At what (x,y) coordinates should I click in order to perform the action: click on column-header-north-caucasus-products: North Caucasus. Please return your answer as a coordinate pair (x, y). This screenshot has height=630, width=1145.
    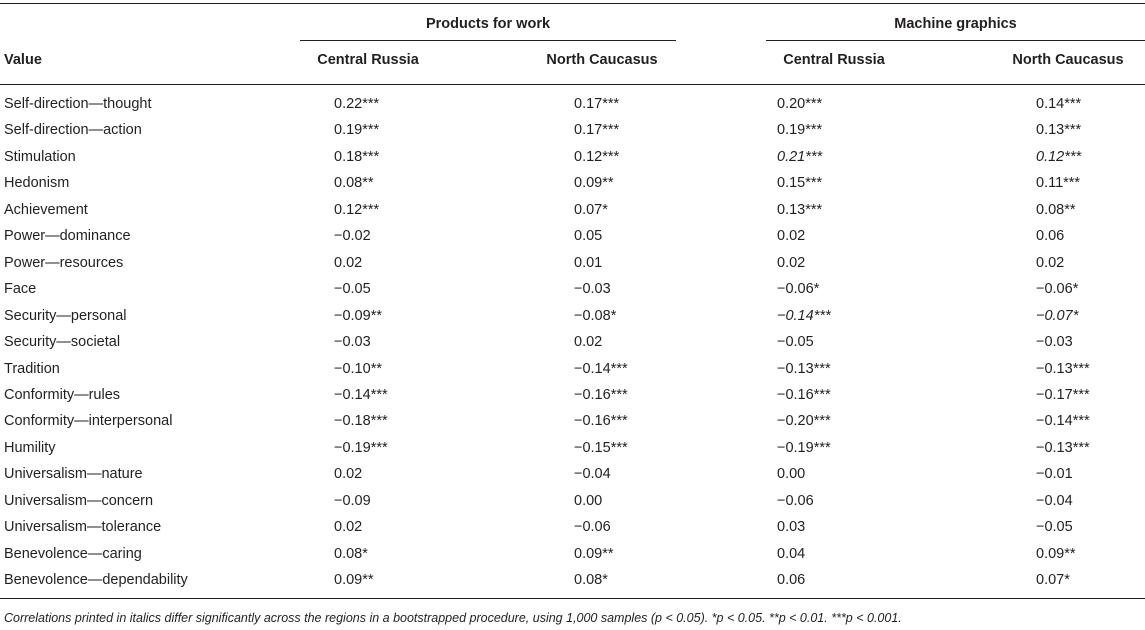
    Looking at the image, I should click on (602, 60).